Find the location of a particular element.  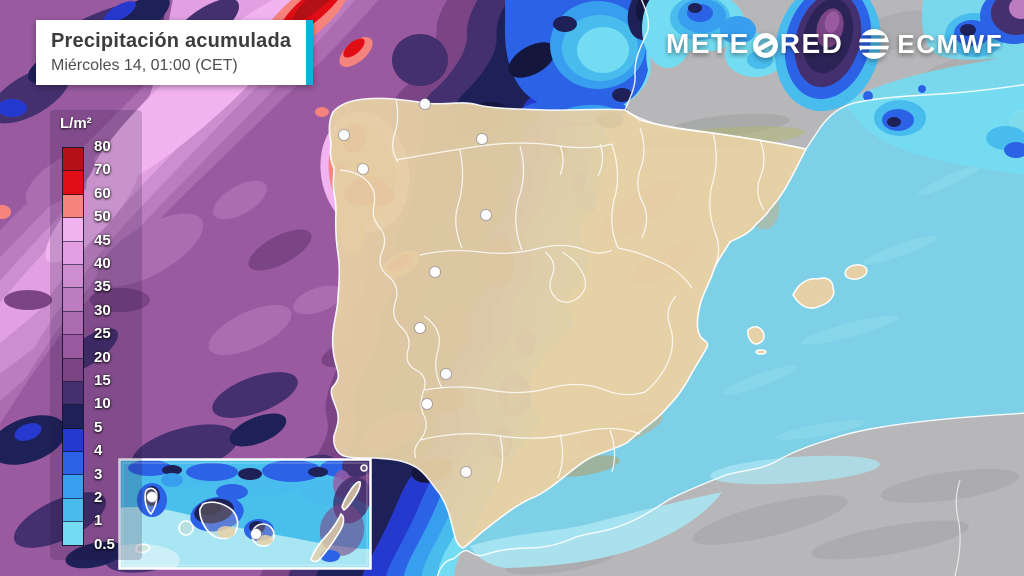

legend-value: 15 is located at coordinates (102, 380).